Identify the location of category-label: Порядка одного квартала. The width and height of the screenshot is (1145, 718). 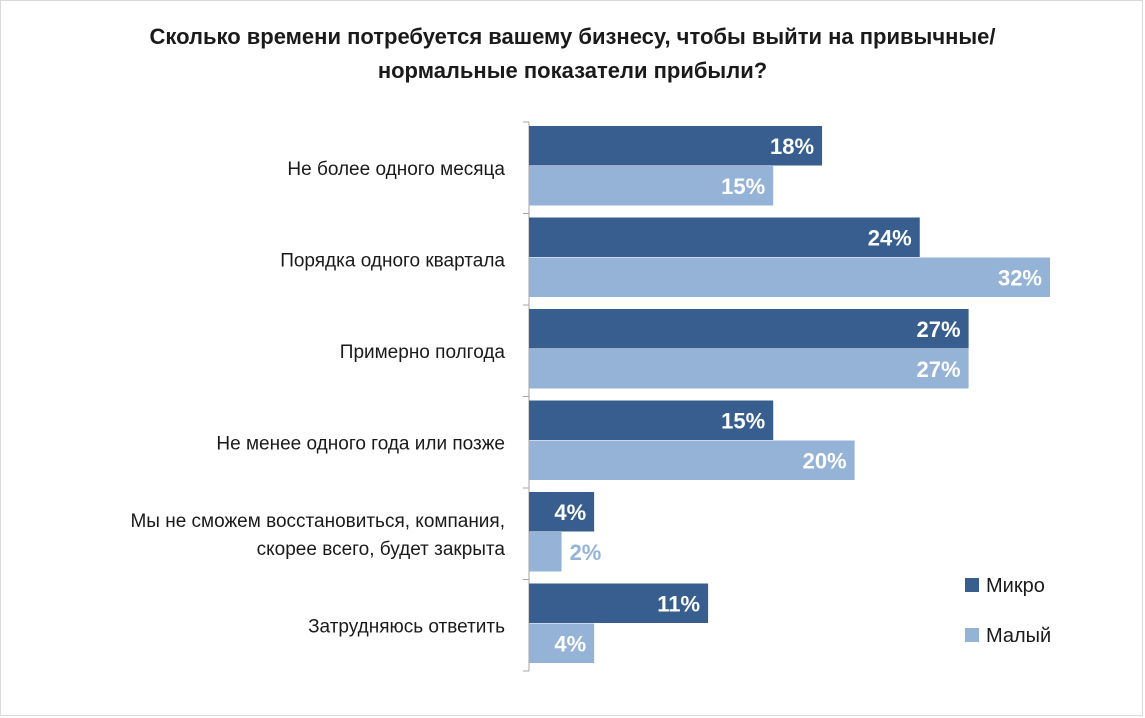
(392, 260).